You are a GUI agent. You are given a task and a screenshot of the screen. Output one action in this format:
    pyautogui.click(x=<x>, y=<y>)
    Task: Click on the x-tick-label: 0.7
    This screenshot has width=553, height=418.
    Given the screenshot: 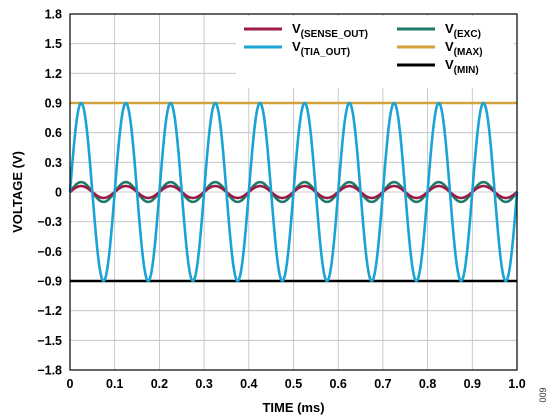 What is the action you would take?
    pyautogui.click(x=382, y=384)
    